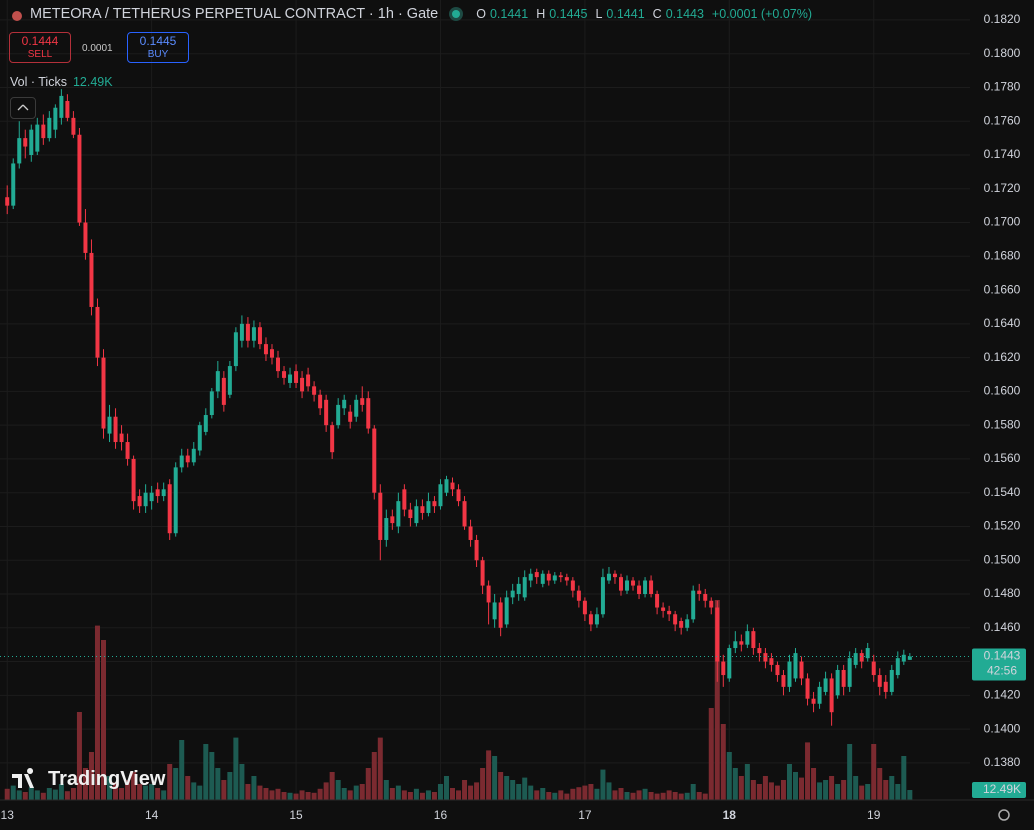  Describe the element at coordinates (1002, 671) in the screenshot. I see `countdown: 42:56` at that location.